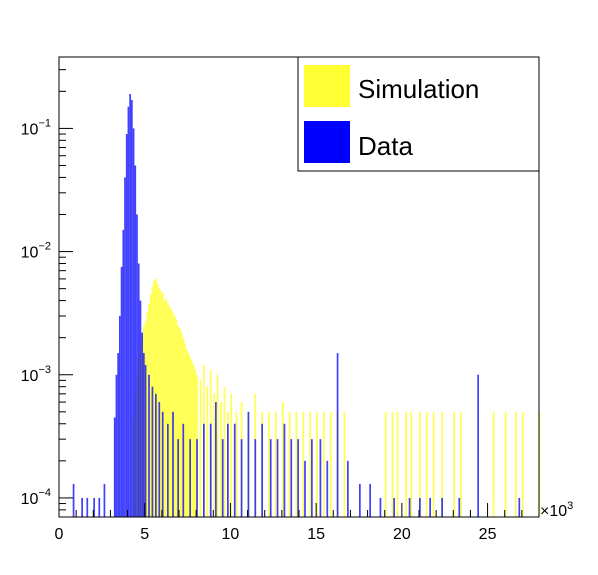 This screenshot has height=575, width=598. I want to click on legend-label-data: Data, so click(385, 146).